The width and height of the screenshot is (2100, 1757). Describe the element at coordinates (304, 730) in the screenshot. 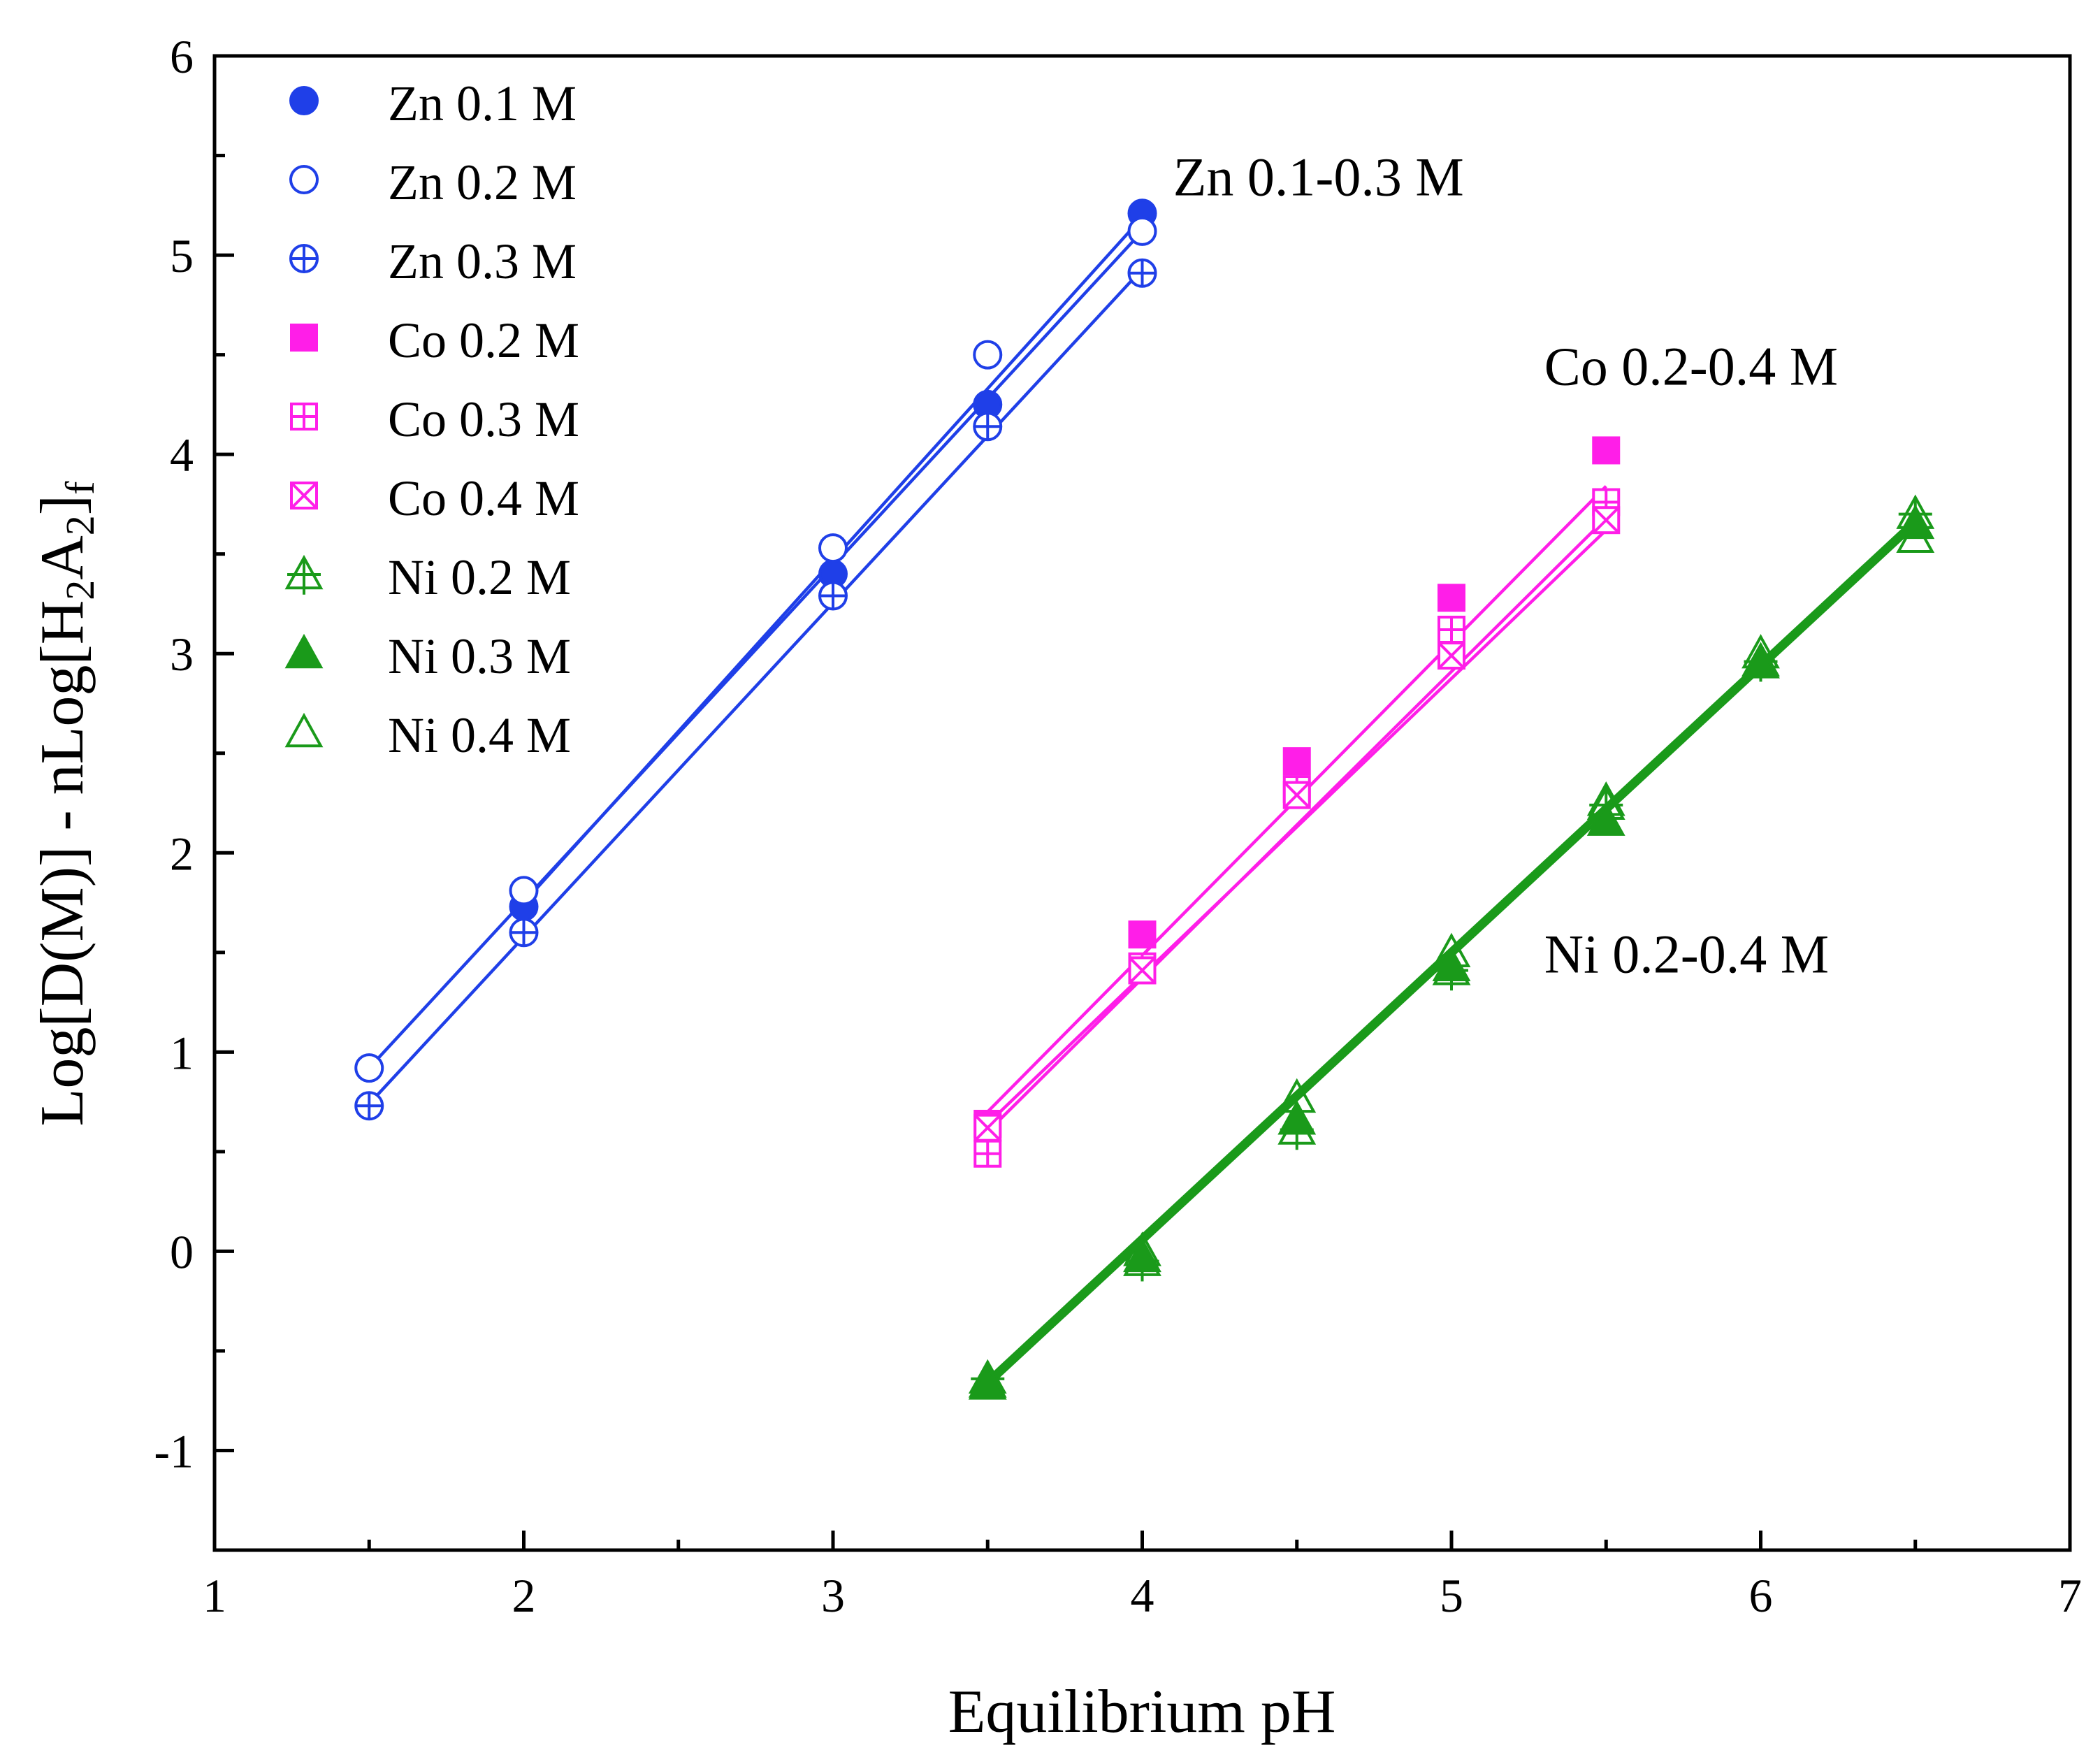

I see `legend-marker-ni-0-4-m` at that location.